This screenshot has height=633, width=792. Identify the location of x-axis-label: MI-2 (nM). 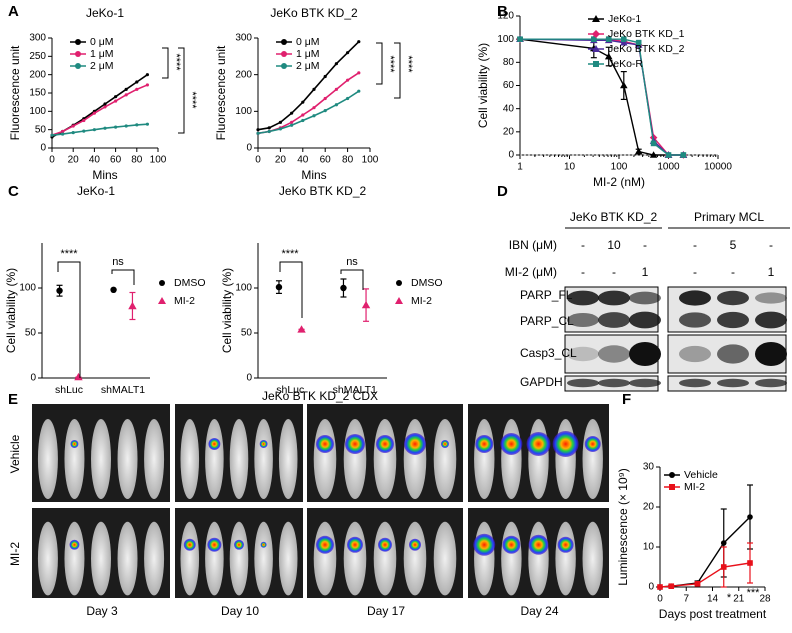
(619, 182).